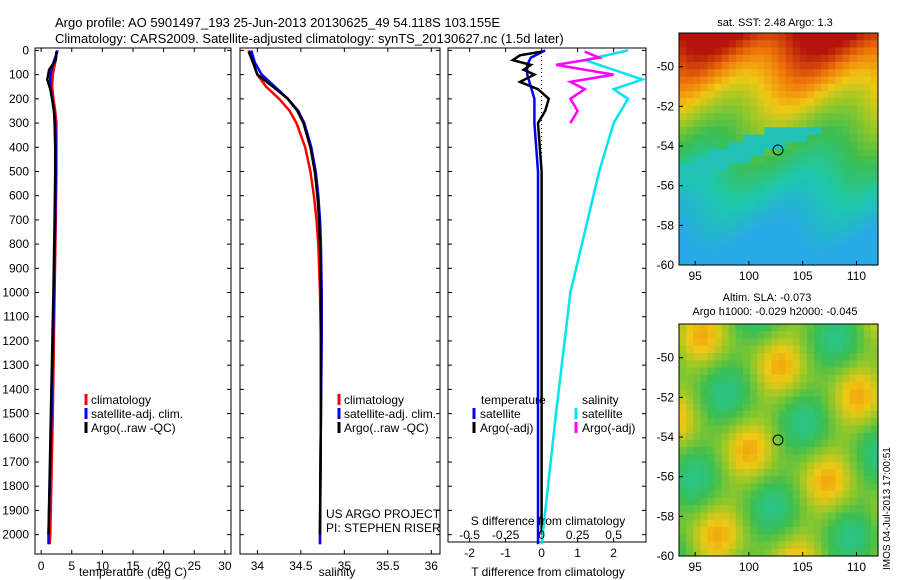 The image size is (900, 580). I want to click on x-tick-label: -2, so click(469, 553).